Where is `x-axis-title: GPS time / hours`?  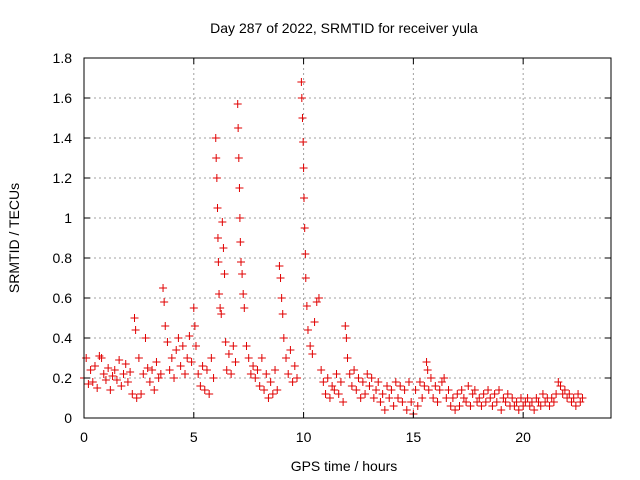 x-axis-title: GPS time / hours is located at coordinates (344, 466).